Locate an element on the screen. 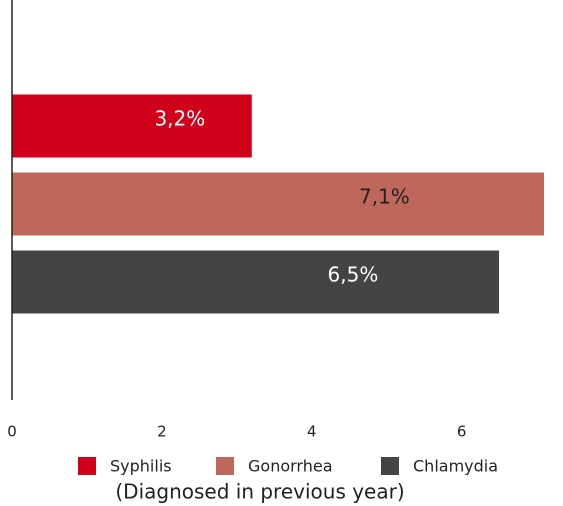  legend-label: Chlamydia is located at coordinates (455, 466).